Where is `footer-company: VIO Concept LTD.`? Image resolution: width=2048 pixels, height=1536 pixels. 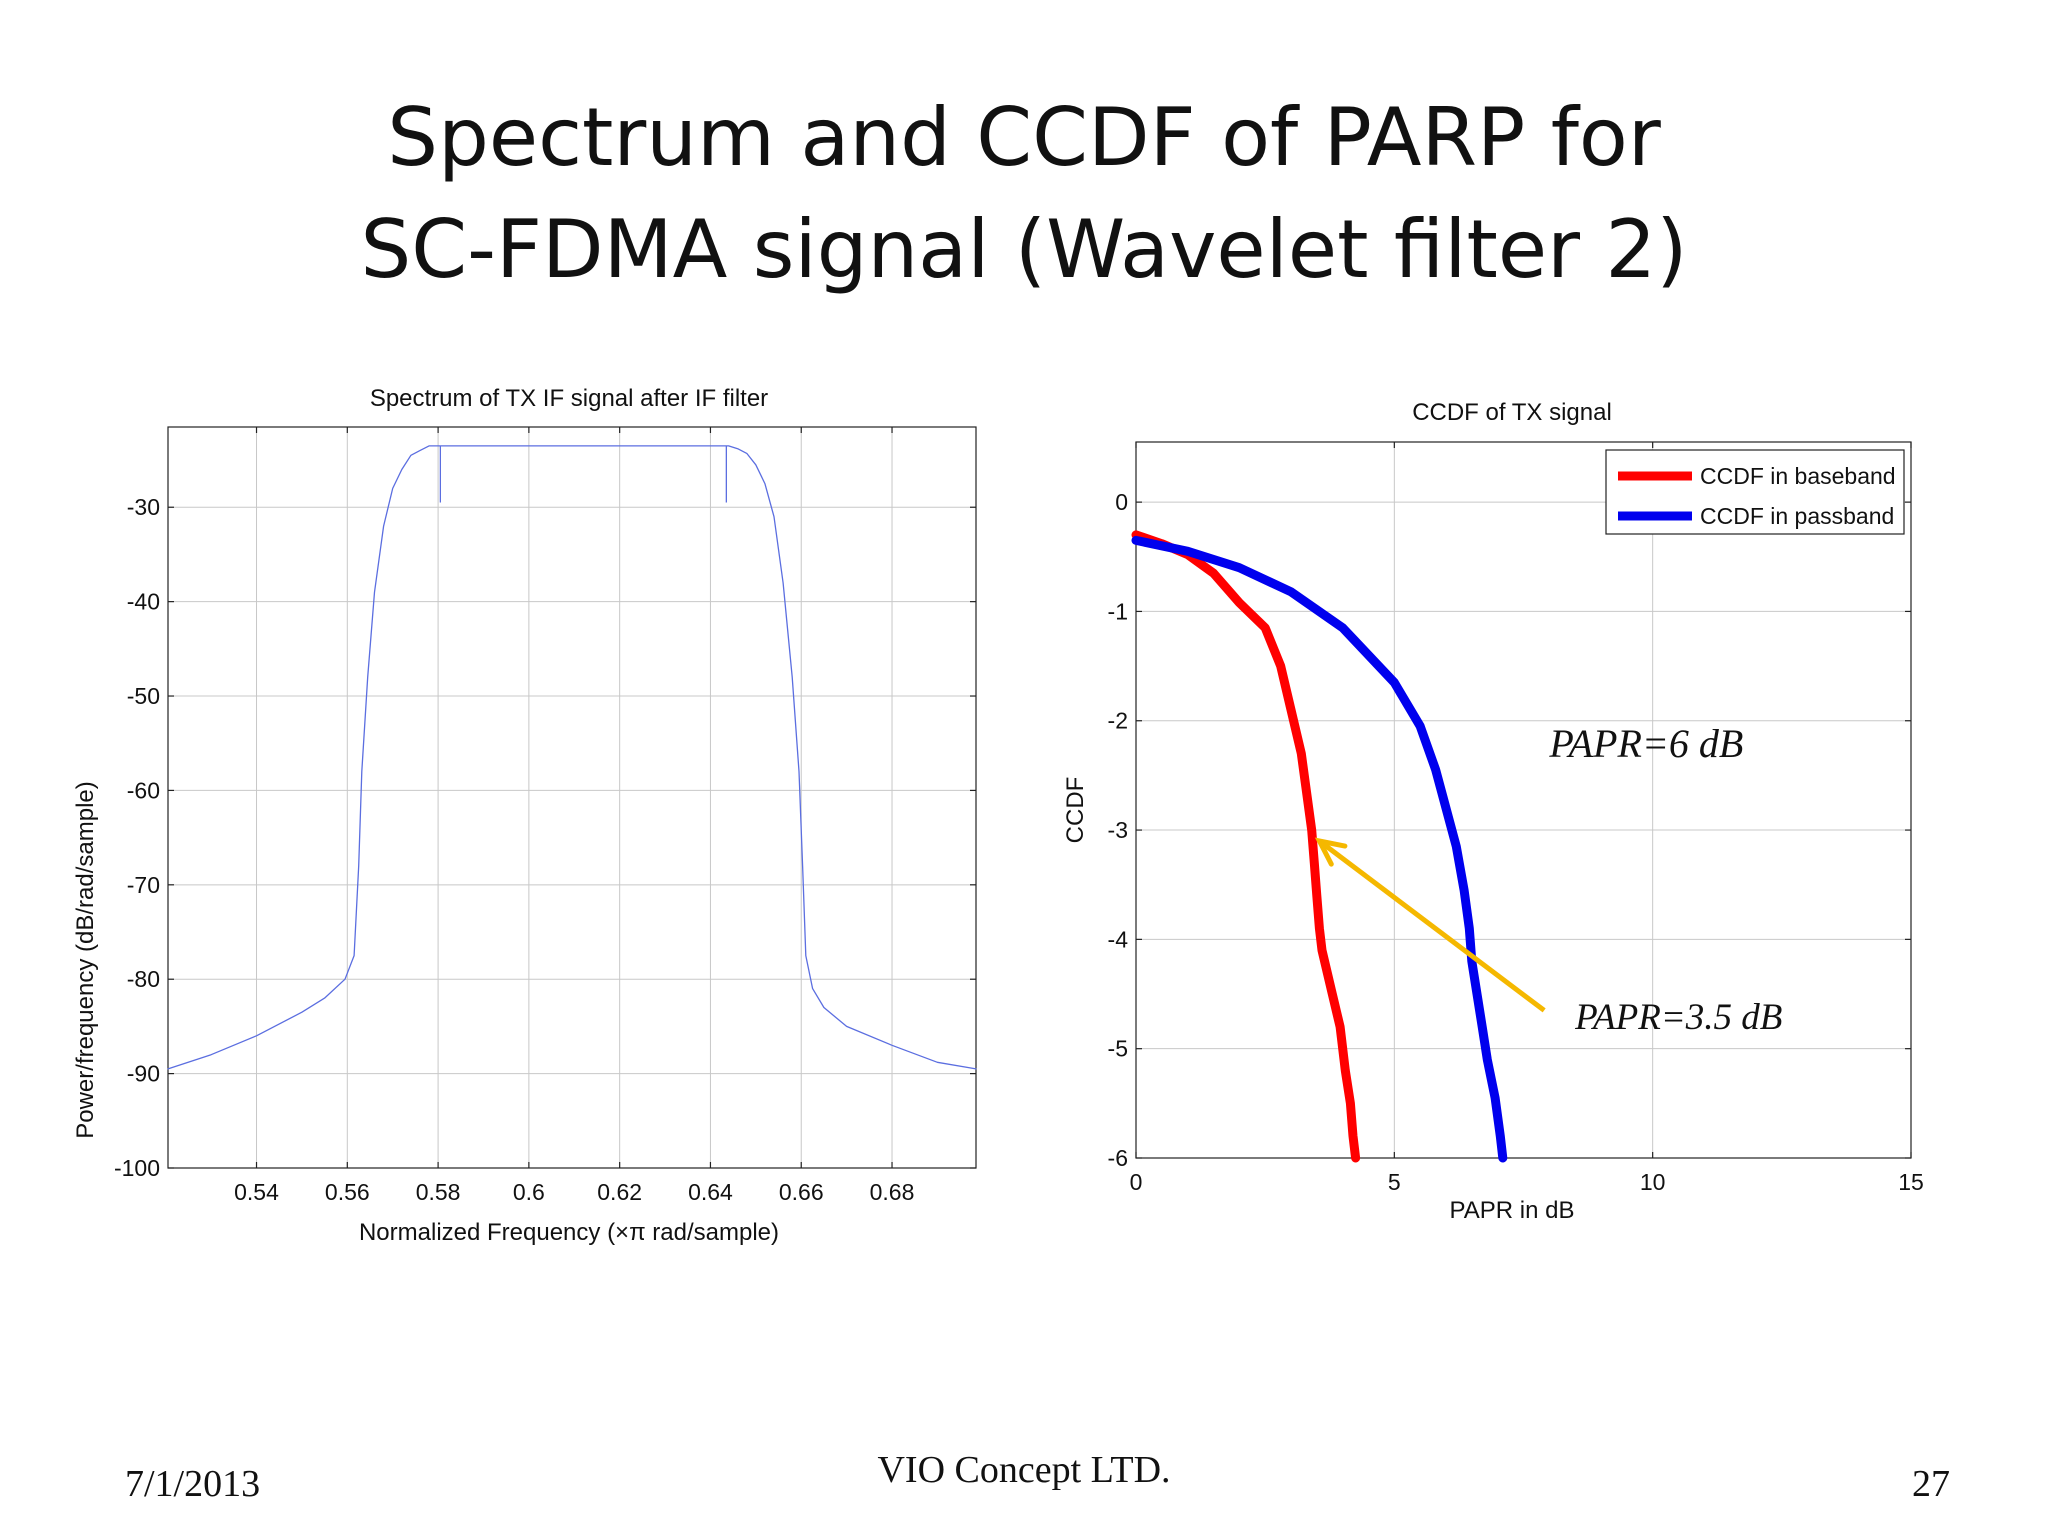 footer-company: VIO Concept LTD. is located at coordinates (1024, 1470).